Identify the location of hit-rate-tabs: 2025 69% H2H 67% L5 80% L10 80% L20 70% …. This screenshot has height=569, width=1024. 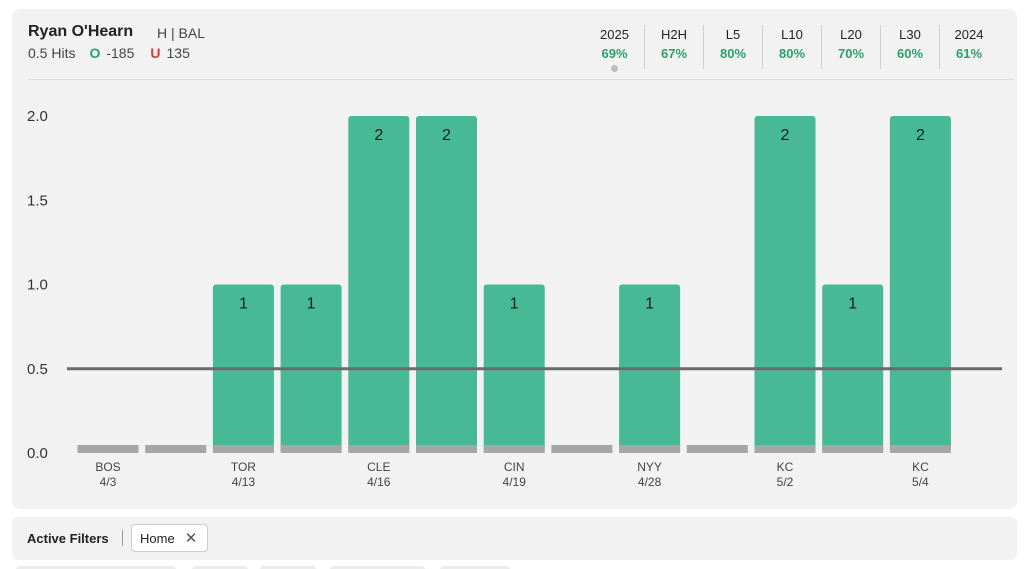
(791, 48).